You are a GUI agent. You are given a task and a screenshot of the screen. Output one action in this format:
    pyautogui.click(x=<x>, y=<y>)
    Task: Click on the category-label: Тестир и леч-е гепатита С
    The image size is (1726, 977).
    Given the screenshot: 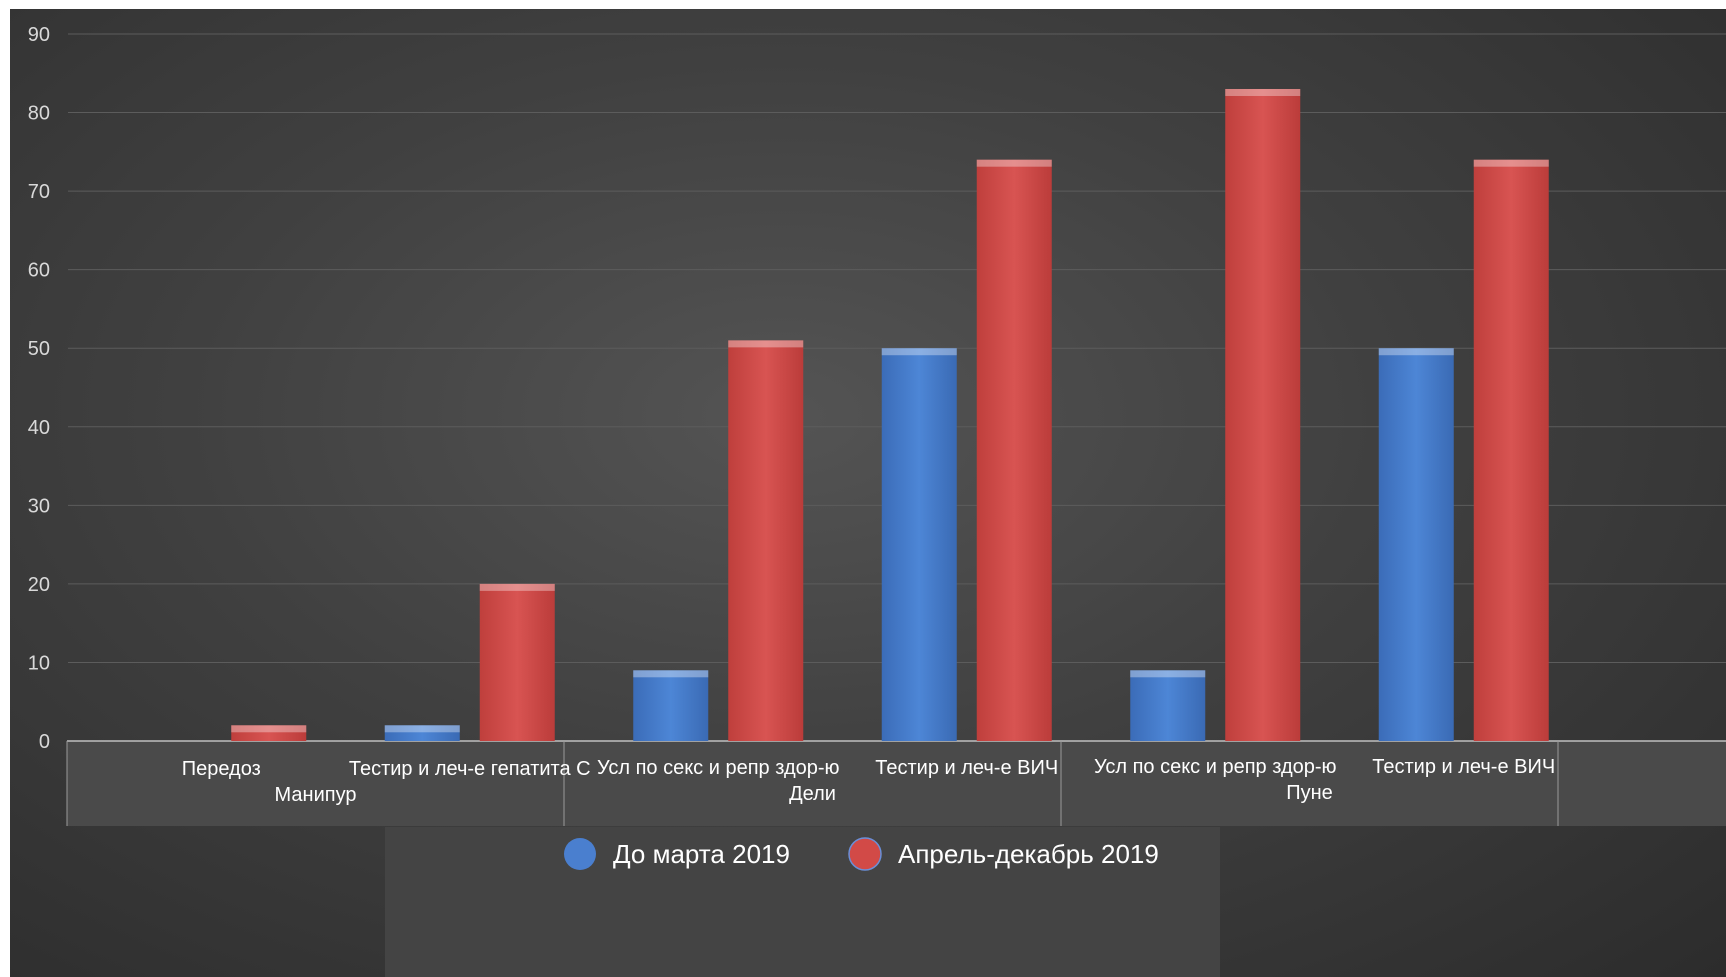 What is the action you would take?
    pyautogui.click(x=470, y=769)
    